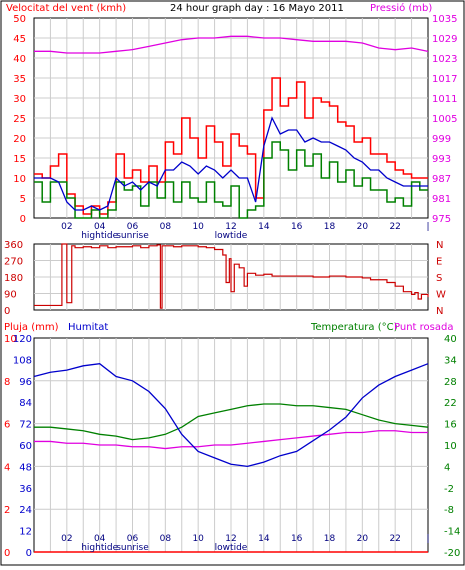 The height and width of the screenshot is (570, 465). I want to click on temperature-y-tick-label: -14, so click(452, 532).